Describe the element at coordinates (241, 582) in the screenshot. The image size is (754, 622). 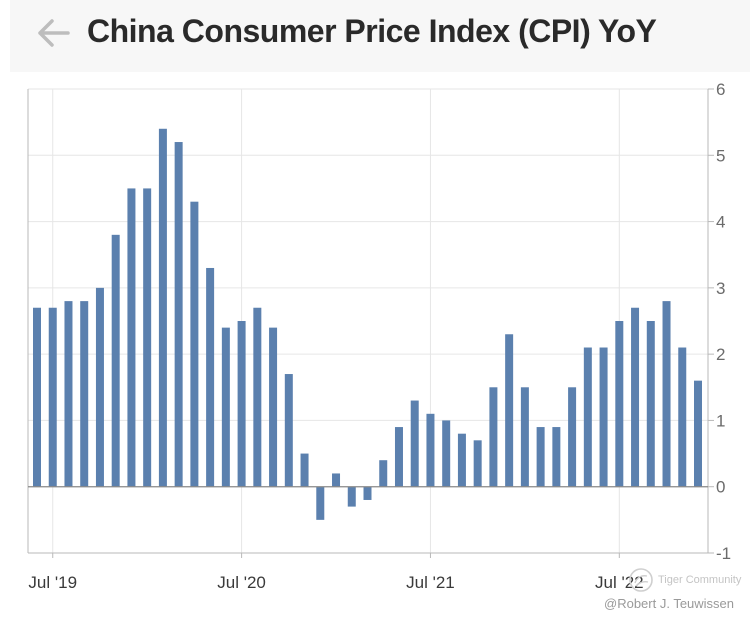
I see `x-tick-label: Jul '20` at that location.